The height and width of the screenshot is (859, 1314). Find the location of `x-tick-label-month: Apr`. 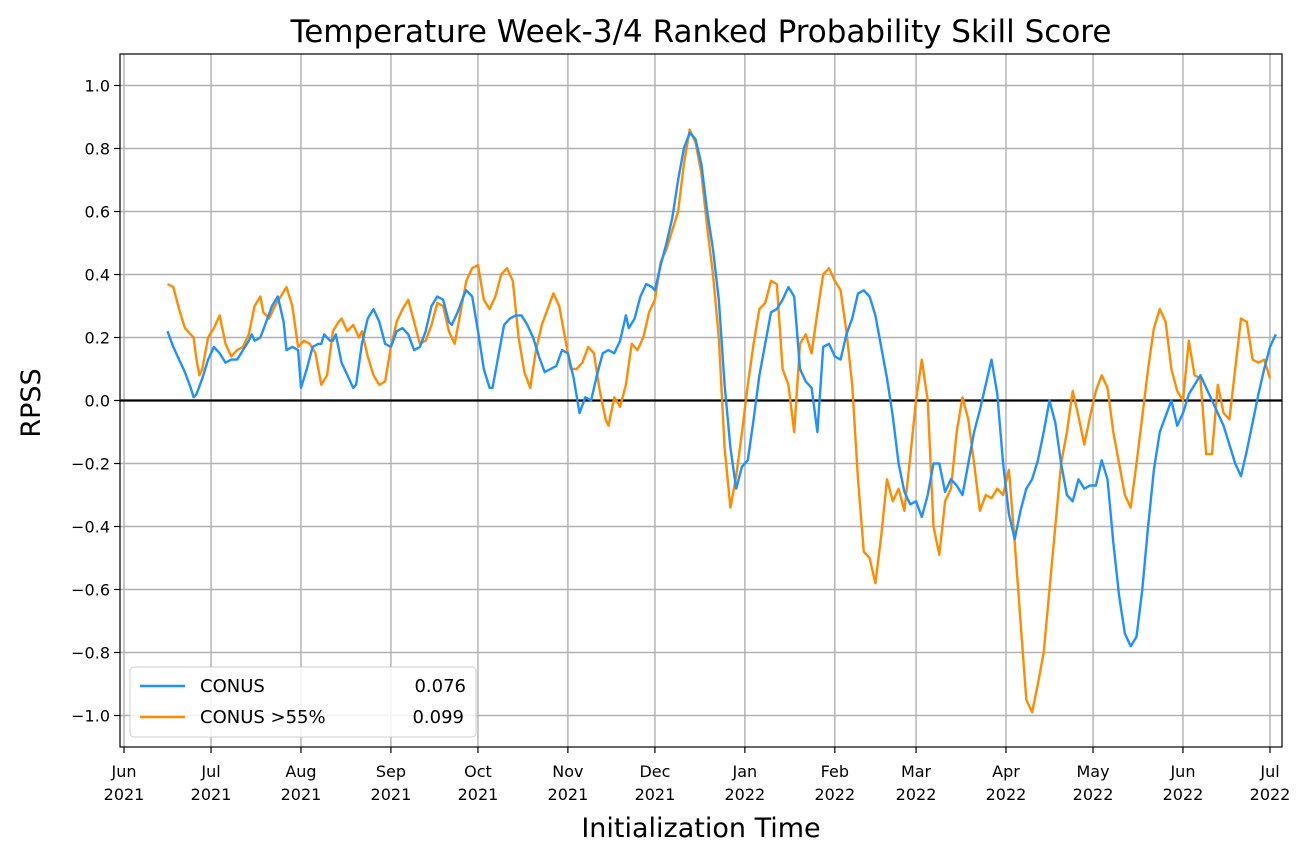

x-tick-label-month: Apr is located at coordinates (1006, 771).